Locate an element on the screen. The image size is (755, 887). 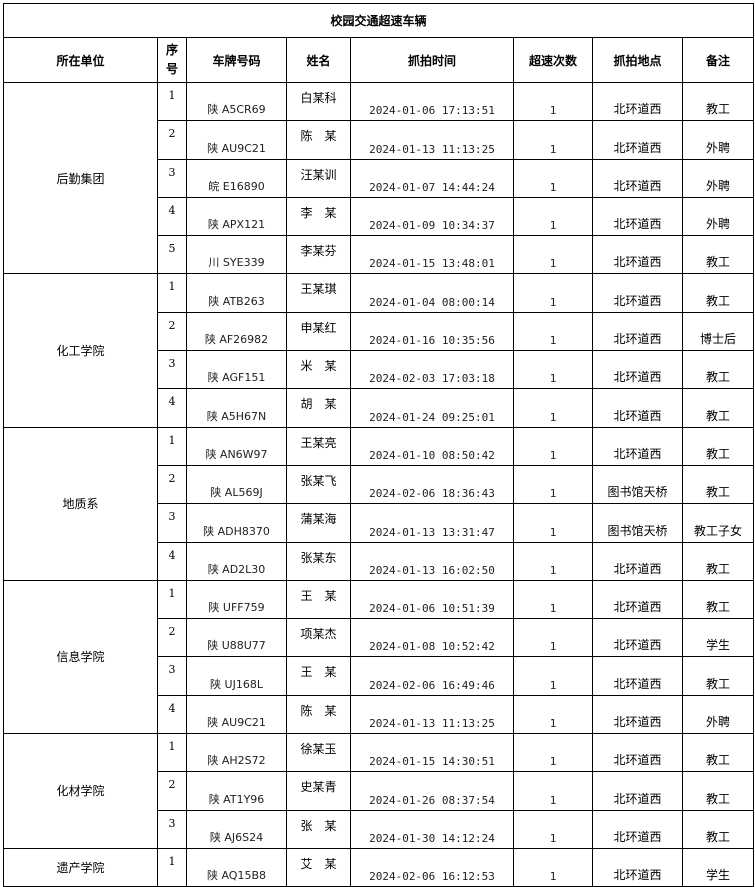
name-cell: 王某亮 is located at coordinates (318, 446).